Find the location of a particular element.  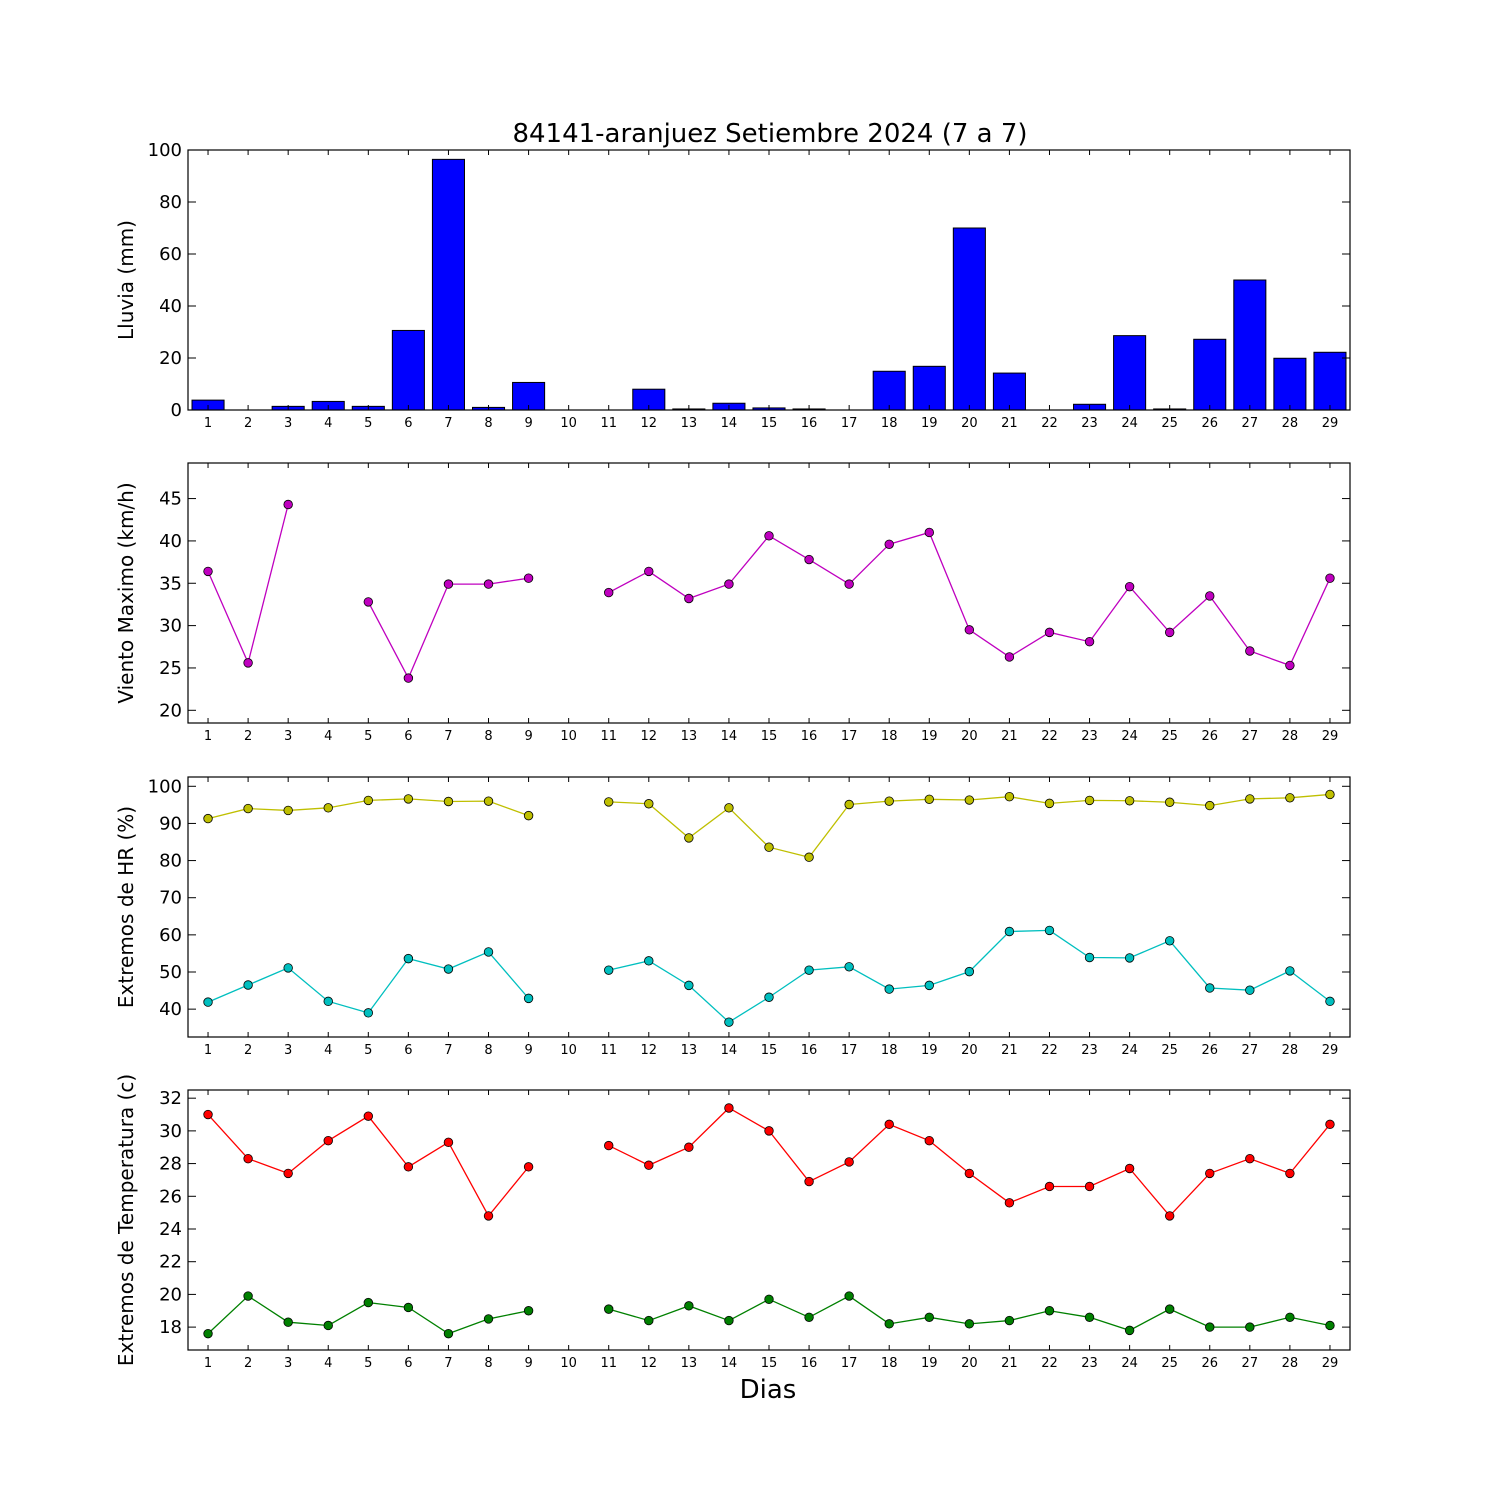

x-tick-label: 4 is located at coordinates (328, 423).